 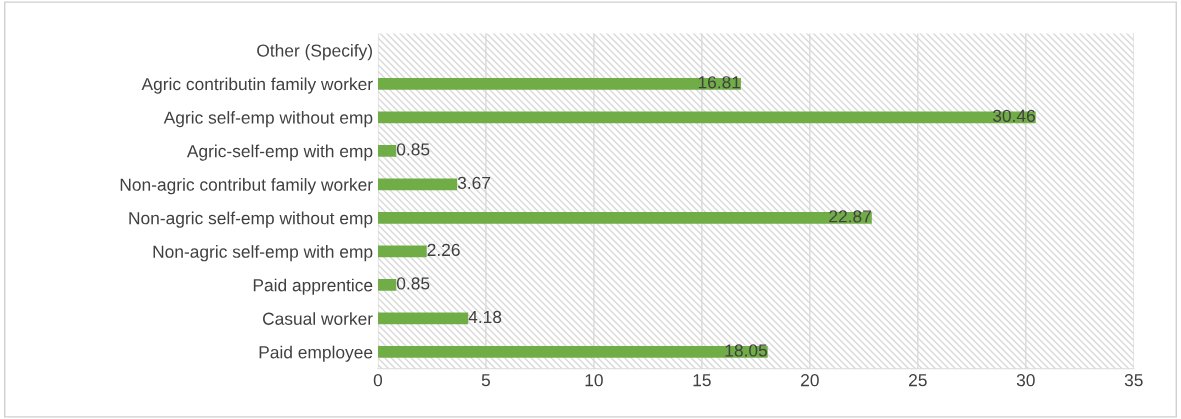 I want to click on data-label: 4.18, so click(x=485, y=317).